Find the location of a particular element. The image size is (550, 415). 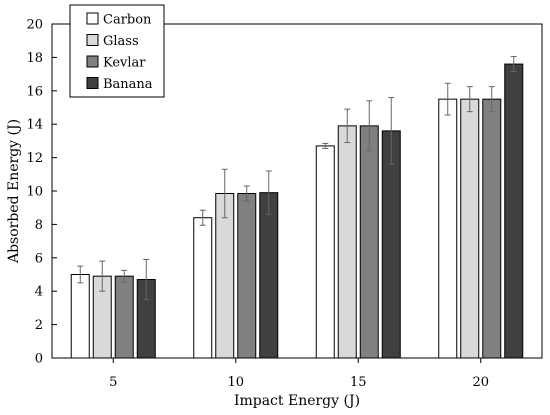

legend: Carbon Glass Kevlar Banana is located at coordinates (117, 51).